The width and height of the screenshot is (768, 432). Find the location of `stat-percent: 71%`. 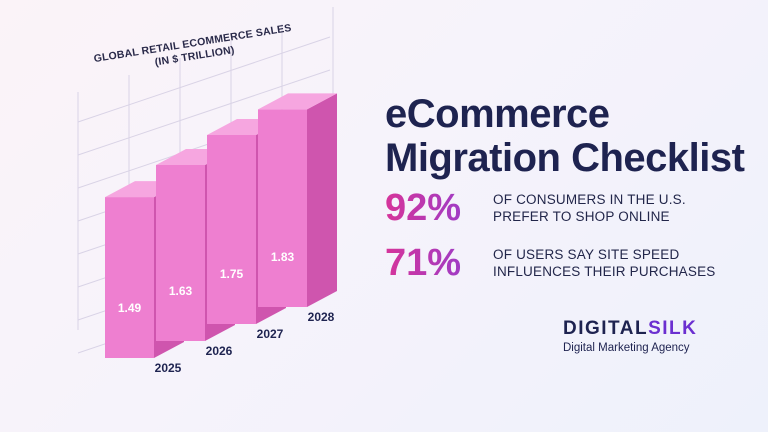

stat-percent: 71% is located at coordinates (439, 263).